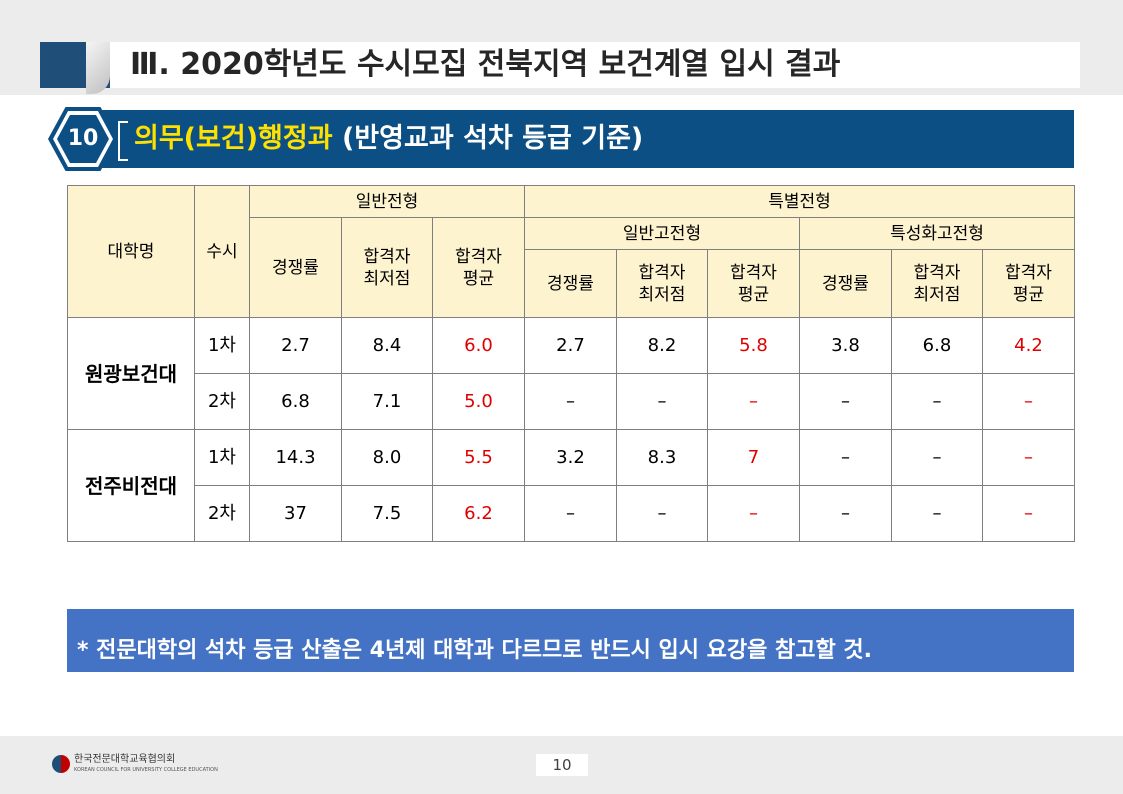 This screenshot has width=1123, height=794. I want to click on table-row: 2차 37 7.5 6.2 – – – – – –, so click(571, 513).